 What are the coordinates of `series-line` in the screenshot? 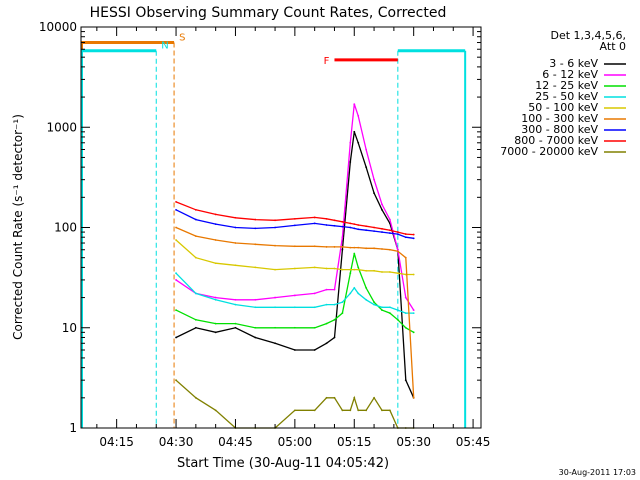 It's located at (295, 293).